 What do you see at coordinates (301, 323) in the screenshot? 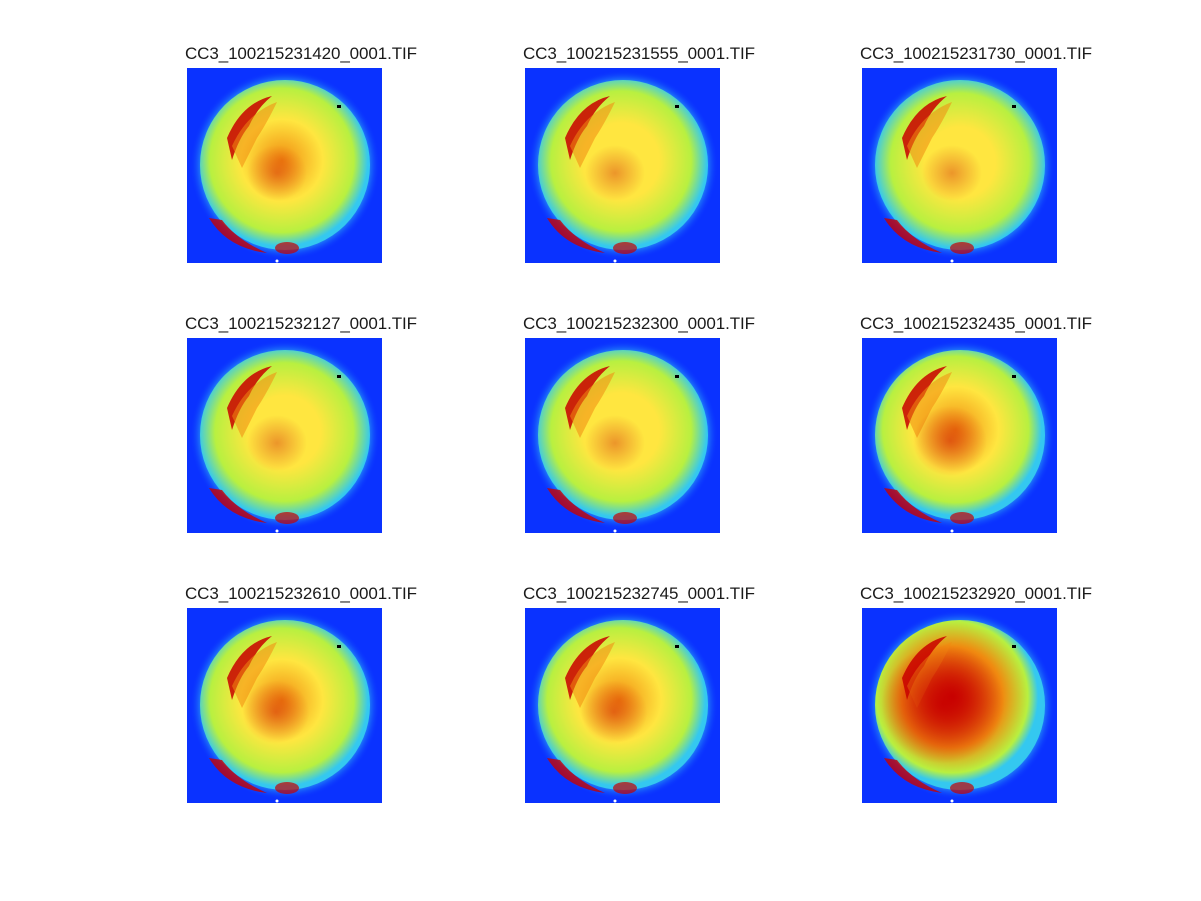
I see `panel-title: CC3_100215232127_0001.TIF` at bounding box center [301, 323].